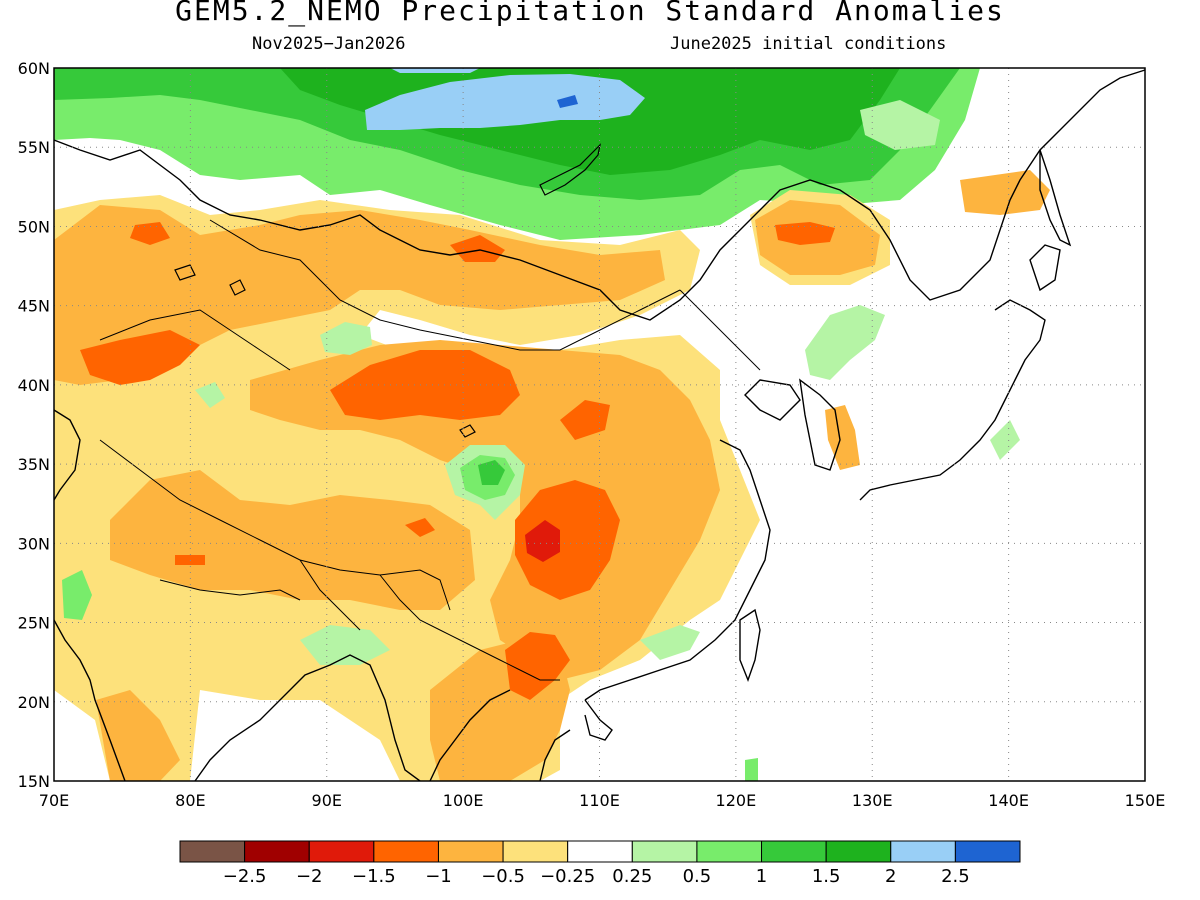 This screenshot has height=900, width=1200. Describe the element at coordinates (34, 147) in the screenshot. I see `lat-tick-label: 55N` at that location.